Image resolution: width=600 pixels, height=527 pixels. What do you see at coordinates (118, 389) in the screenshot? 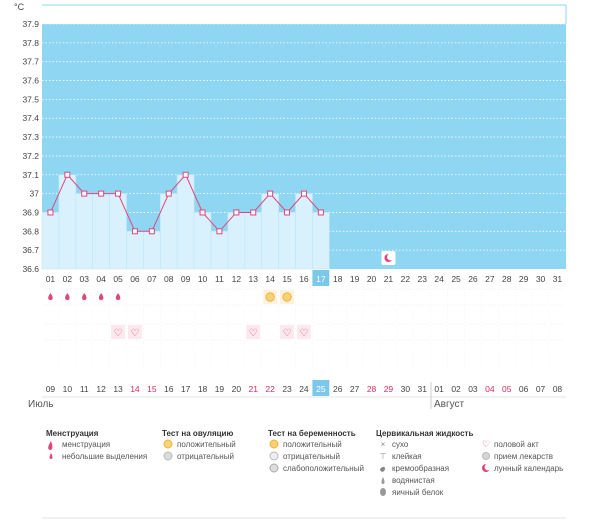
I see `calendar-date: 13` at bounding box center [118, 389].